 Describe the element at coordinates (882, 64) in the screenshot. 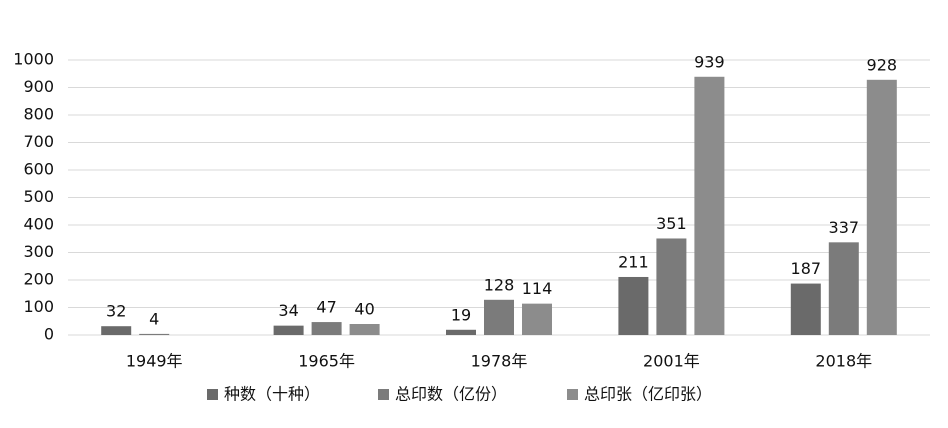

I see `data-label: 928` at that location.